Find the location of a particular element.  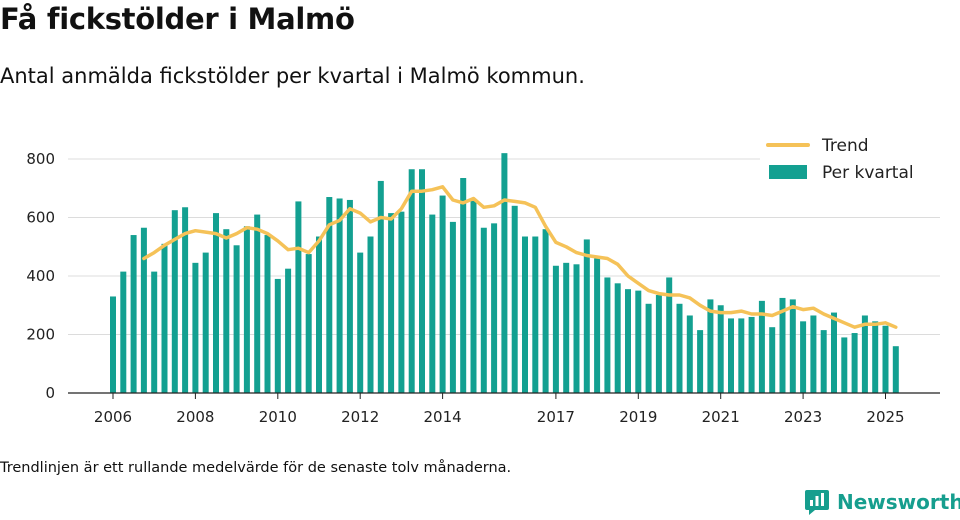

x-tick-label: 2021 is located at coordinates (721, 417).